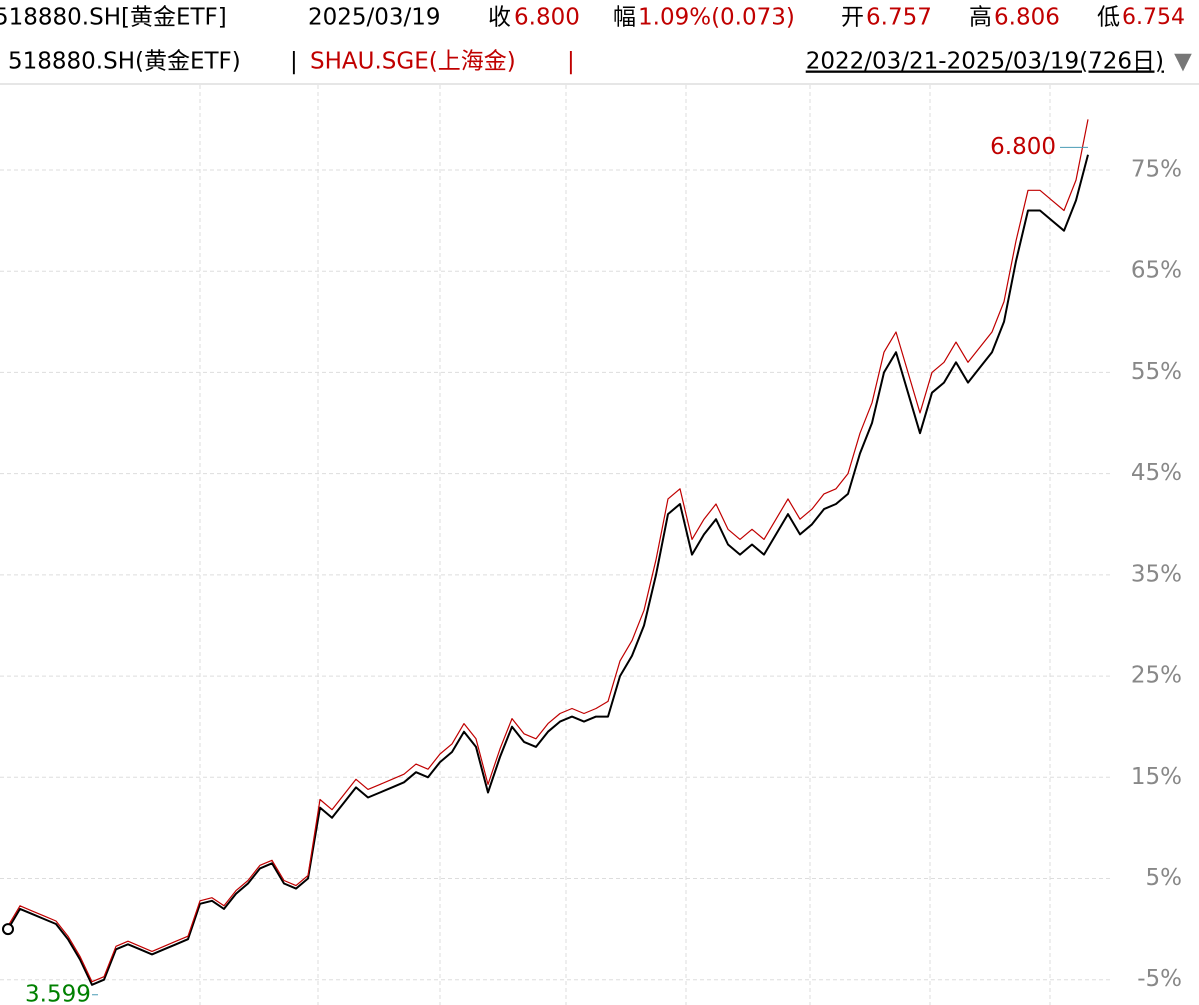 This screenshot has height=1005, width=1199. I want to click on open: 6.757, so click(899, 18).